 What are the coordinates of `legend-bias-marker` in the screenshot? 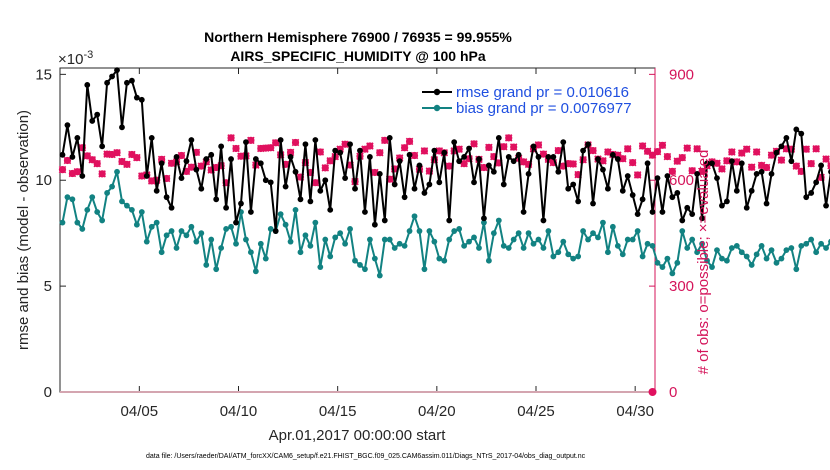 It's located at (437, 108).